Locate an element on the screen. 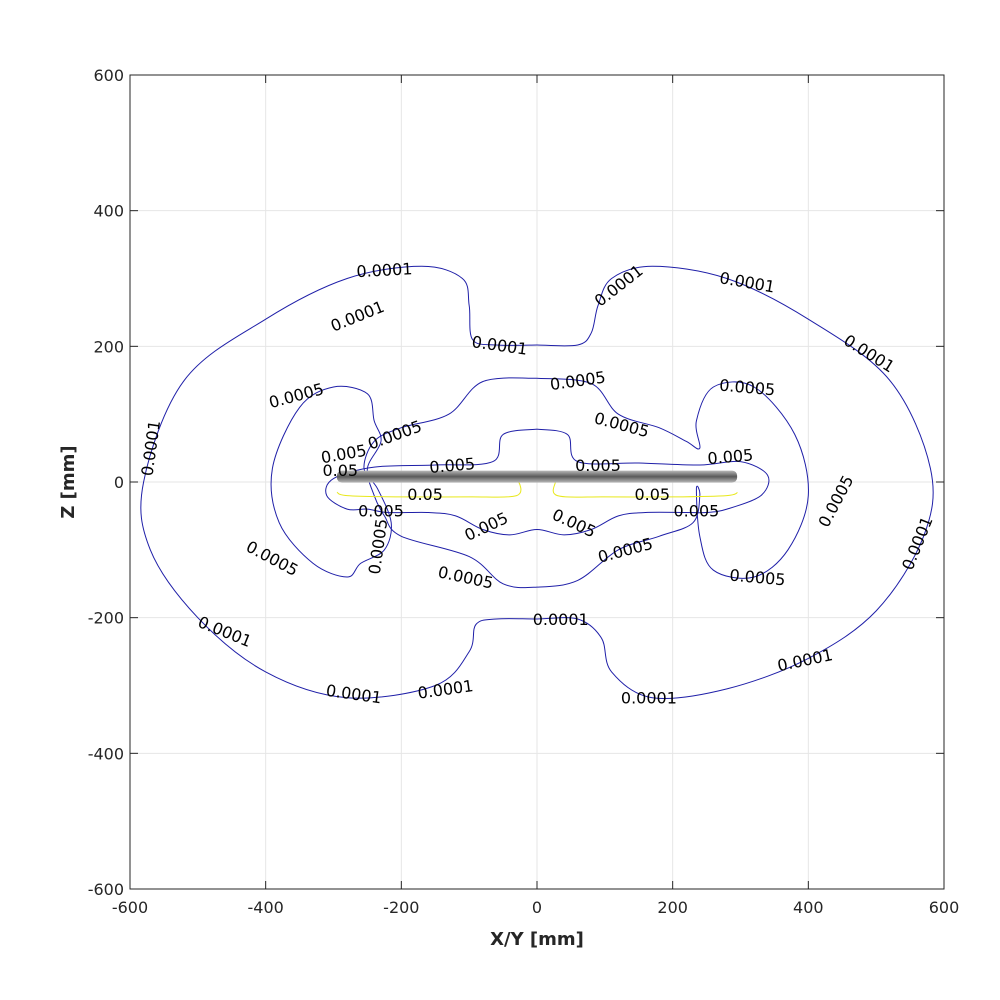  x-axis-label: X/Y [mm] is located at coordinates (537, 939).